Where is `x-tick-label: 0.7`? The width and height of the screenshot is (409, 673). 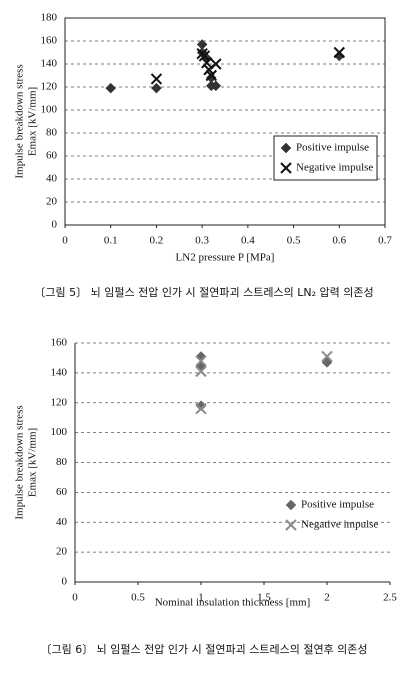
x-tick-label: 0.7 is located at coordinates (385, 241).